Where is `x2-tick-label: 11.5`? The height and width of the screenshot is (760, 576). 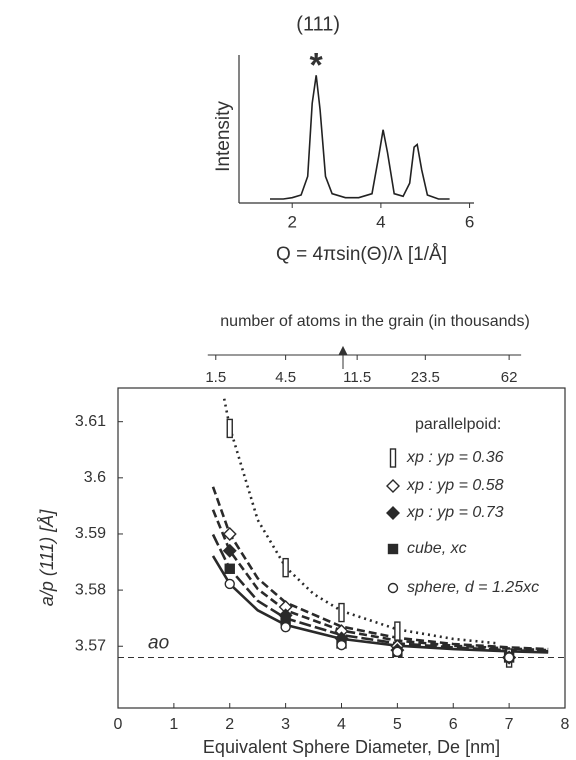
x2-tick-label: 11.5 is located at coordinates (357, 377).